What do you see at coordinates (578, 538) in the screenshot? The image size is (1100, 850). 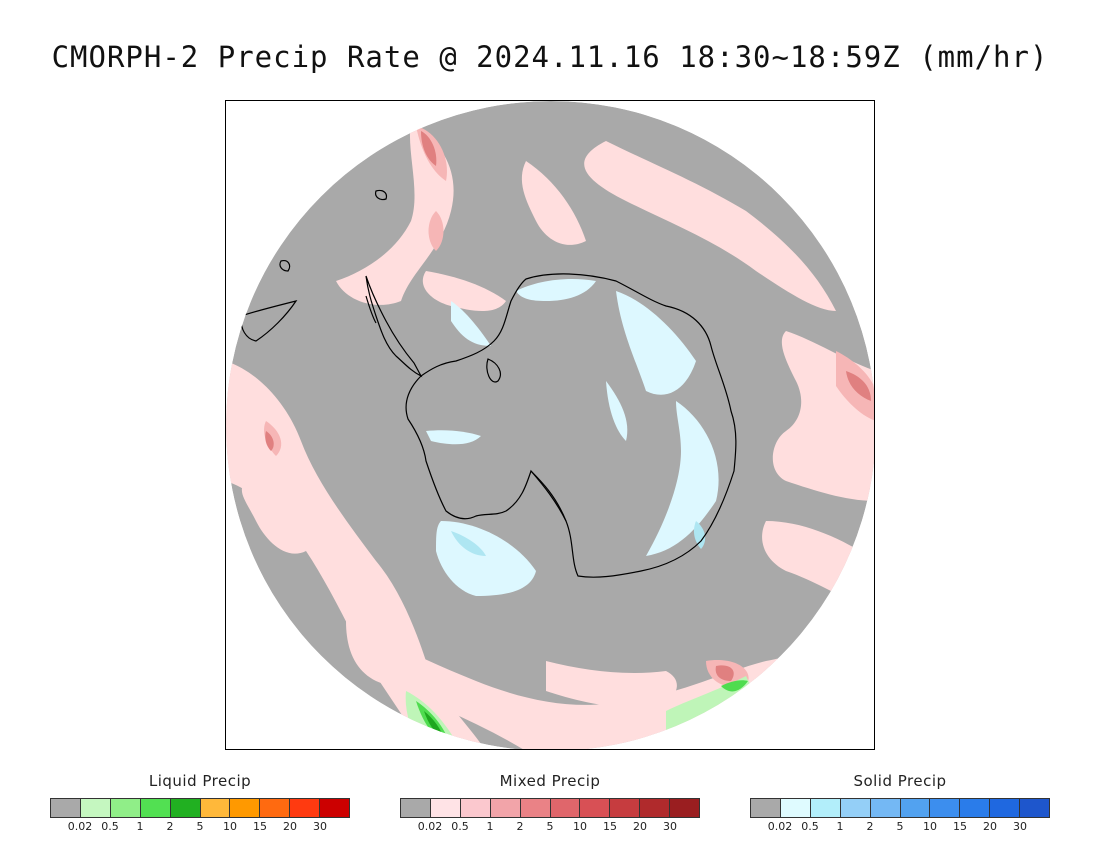 I see `solid-precip-moderate-areas` at bounding box center [578, 538].